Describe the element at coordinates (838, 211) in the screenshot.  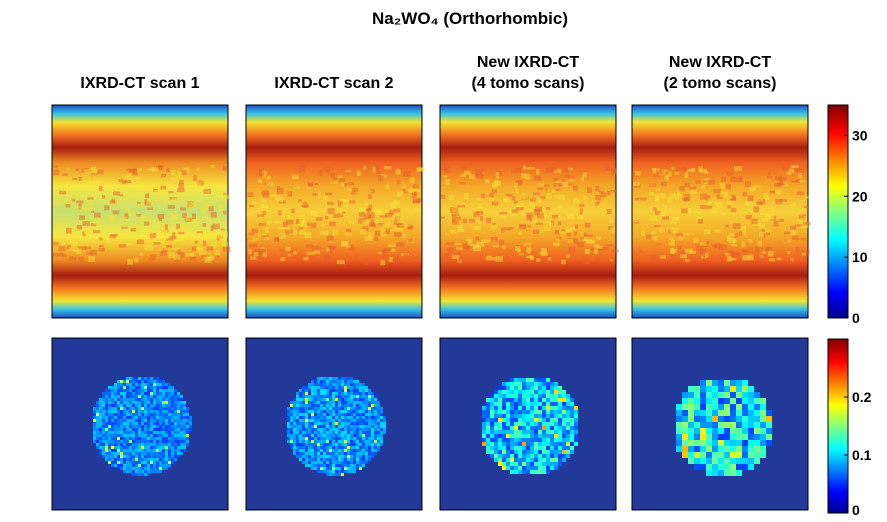
I see `colorbar` at that location.